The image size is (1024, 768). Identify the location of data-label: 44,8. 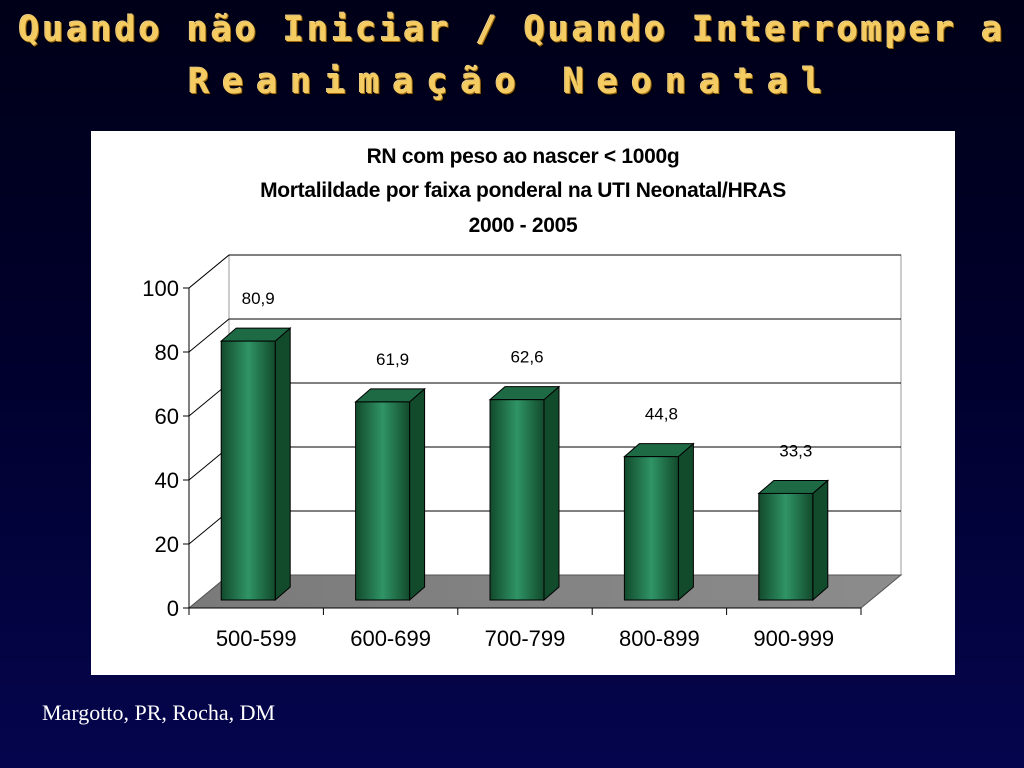
(661, 414).